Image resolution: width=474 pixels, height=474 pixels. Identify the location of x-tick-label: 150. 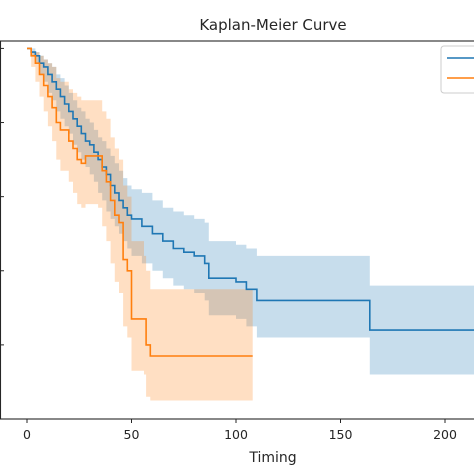
(341, 434).